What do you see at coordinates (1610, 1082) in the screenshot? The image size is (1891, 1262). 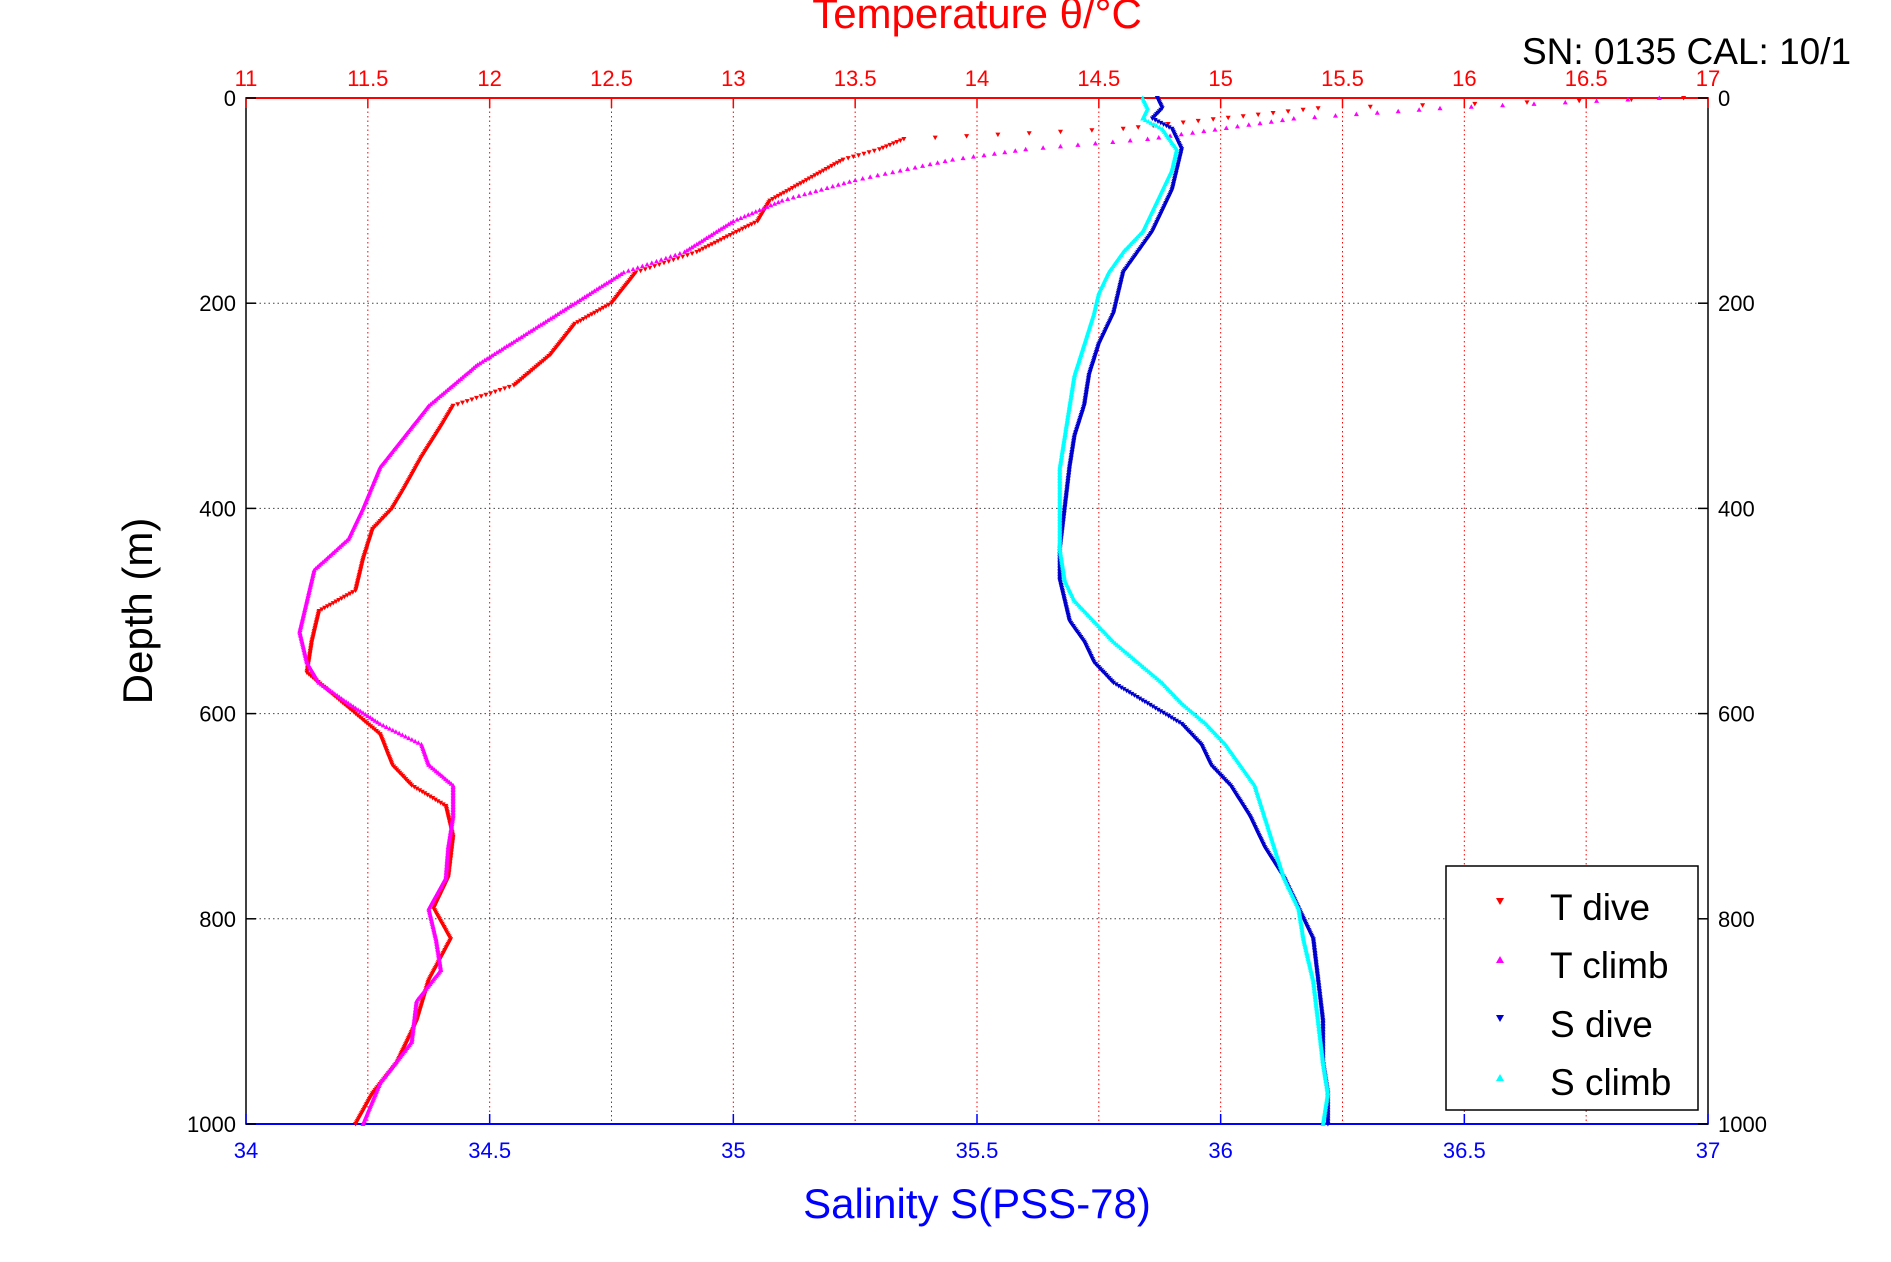 I see `legend-label-s-climb: S climb` at bounding box center [1610, 1082].